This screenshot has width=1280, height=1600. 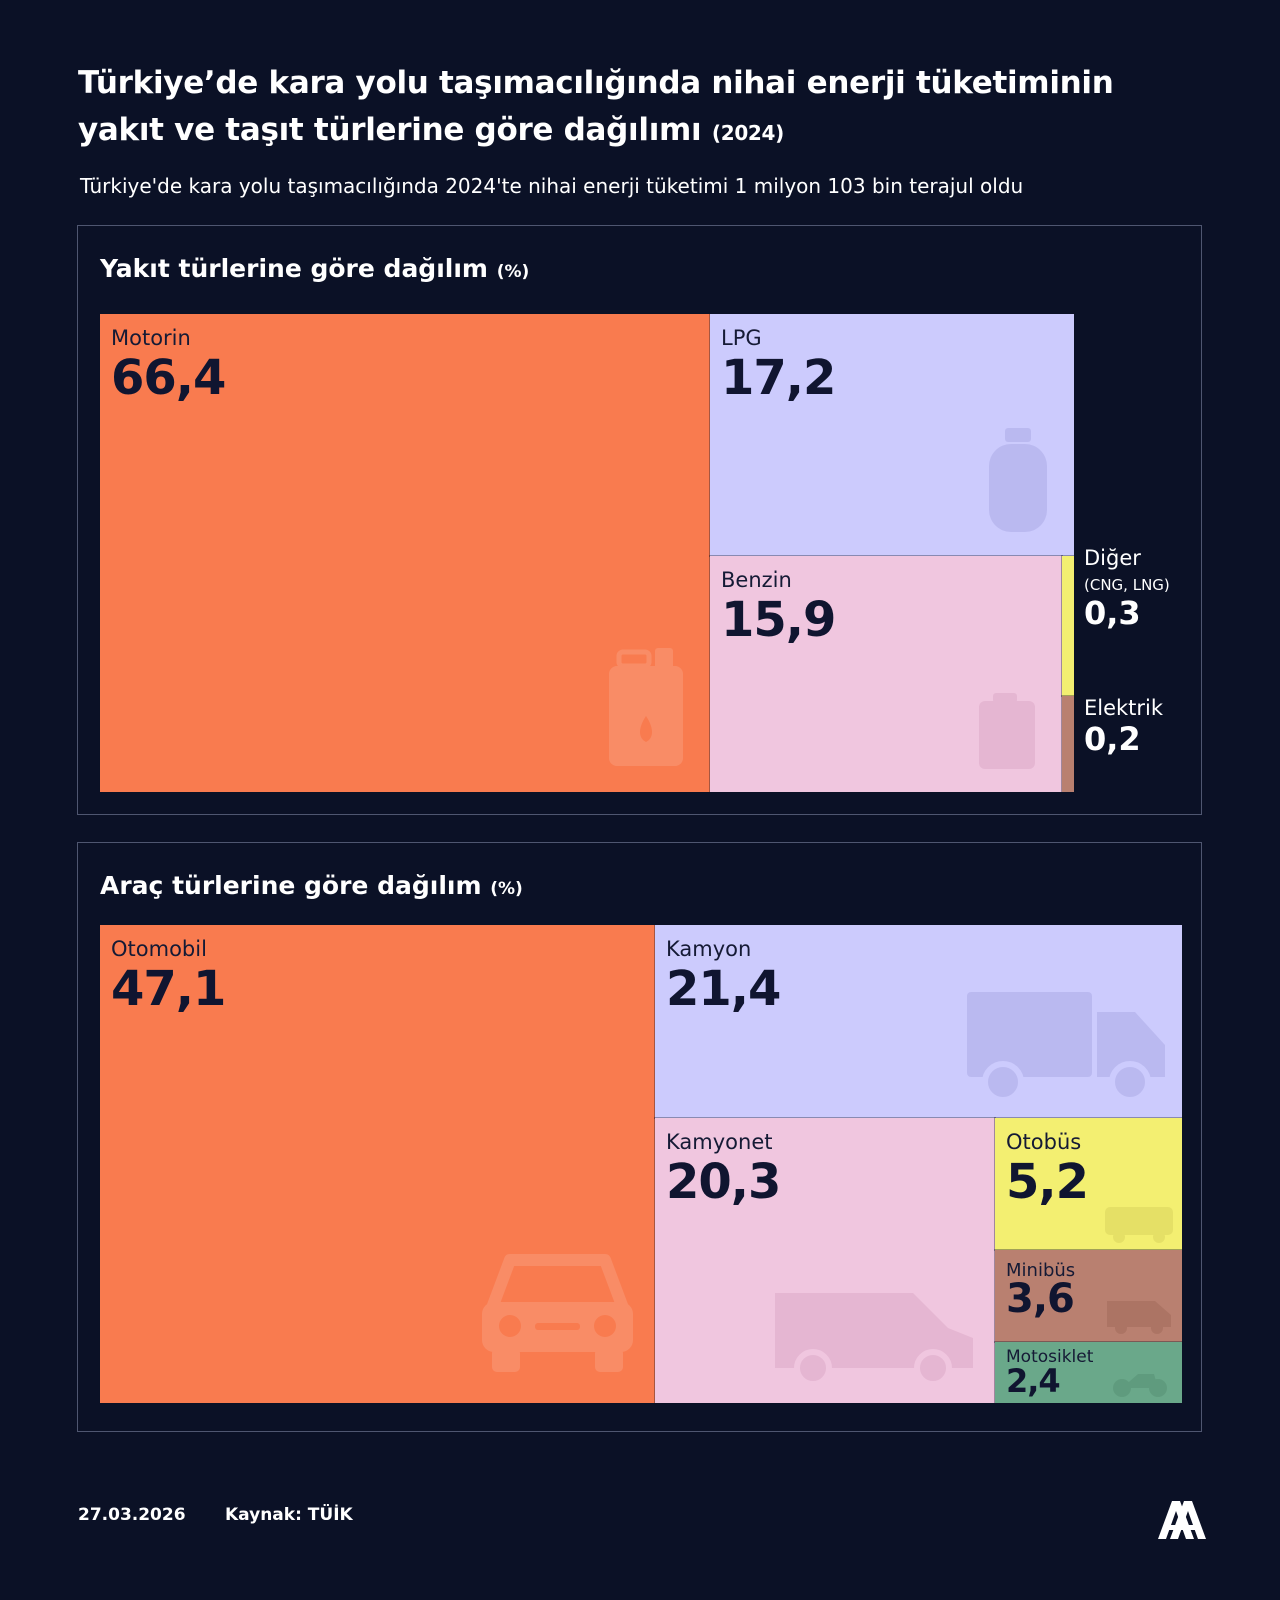 I want to click on vehicle-panel-title: Araç türlerine göre dağılım (%), so click(x=311, y=885).